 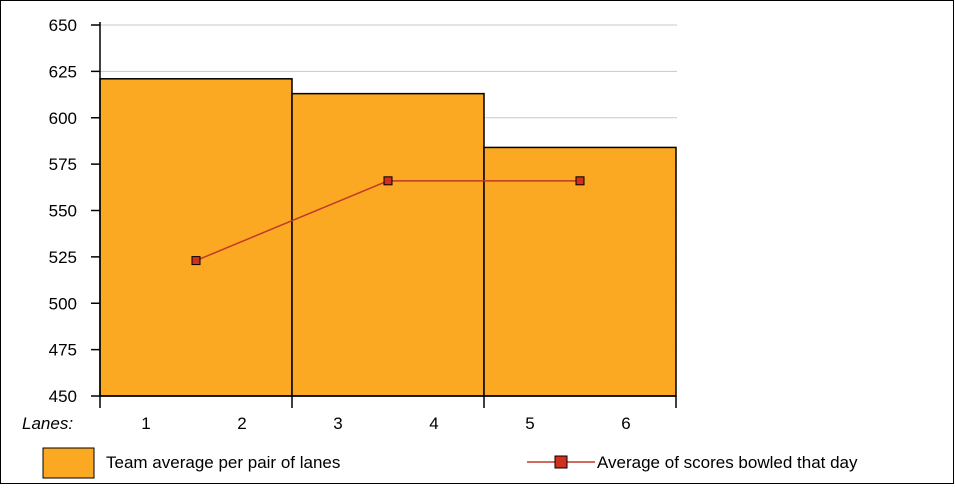 What do you see at coordinates (727, 462) in the screenshot?
I see `legend-line-label: Average of scores bowled that day` at bounding box center [727, 462].